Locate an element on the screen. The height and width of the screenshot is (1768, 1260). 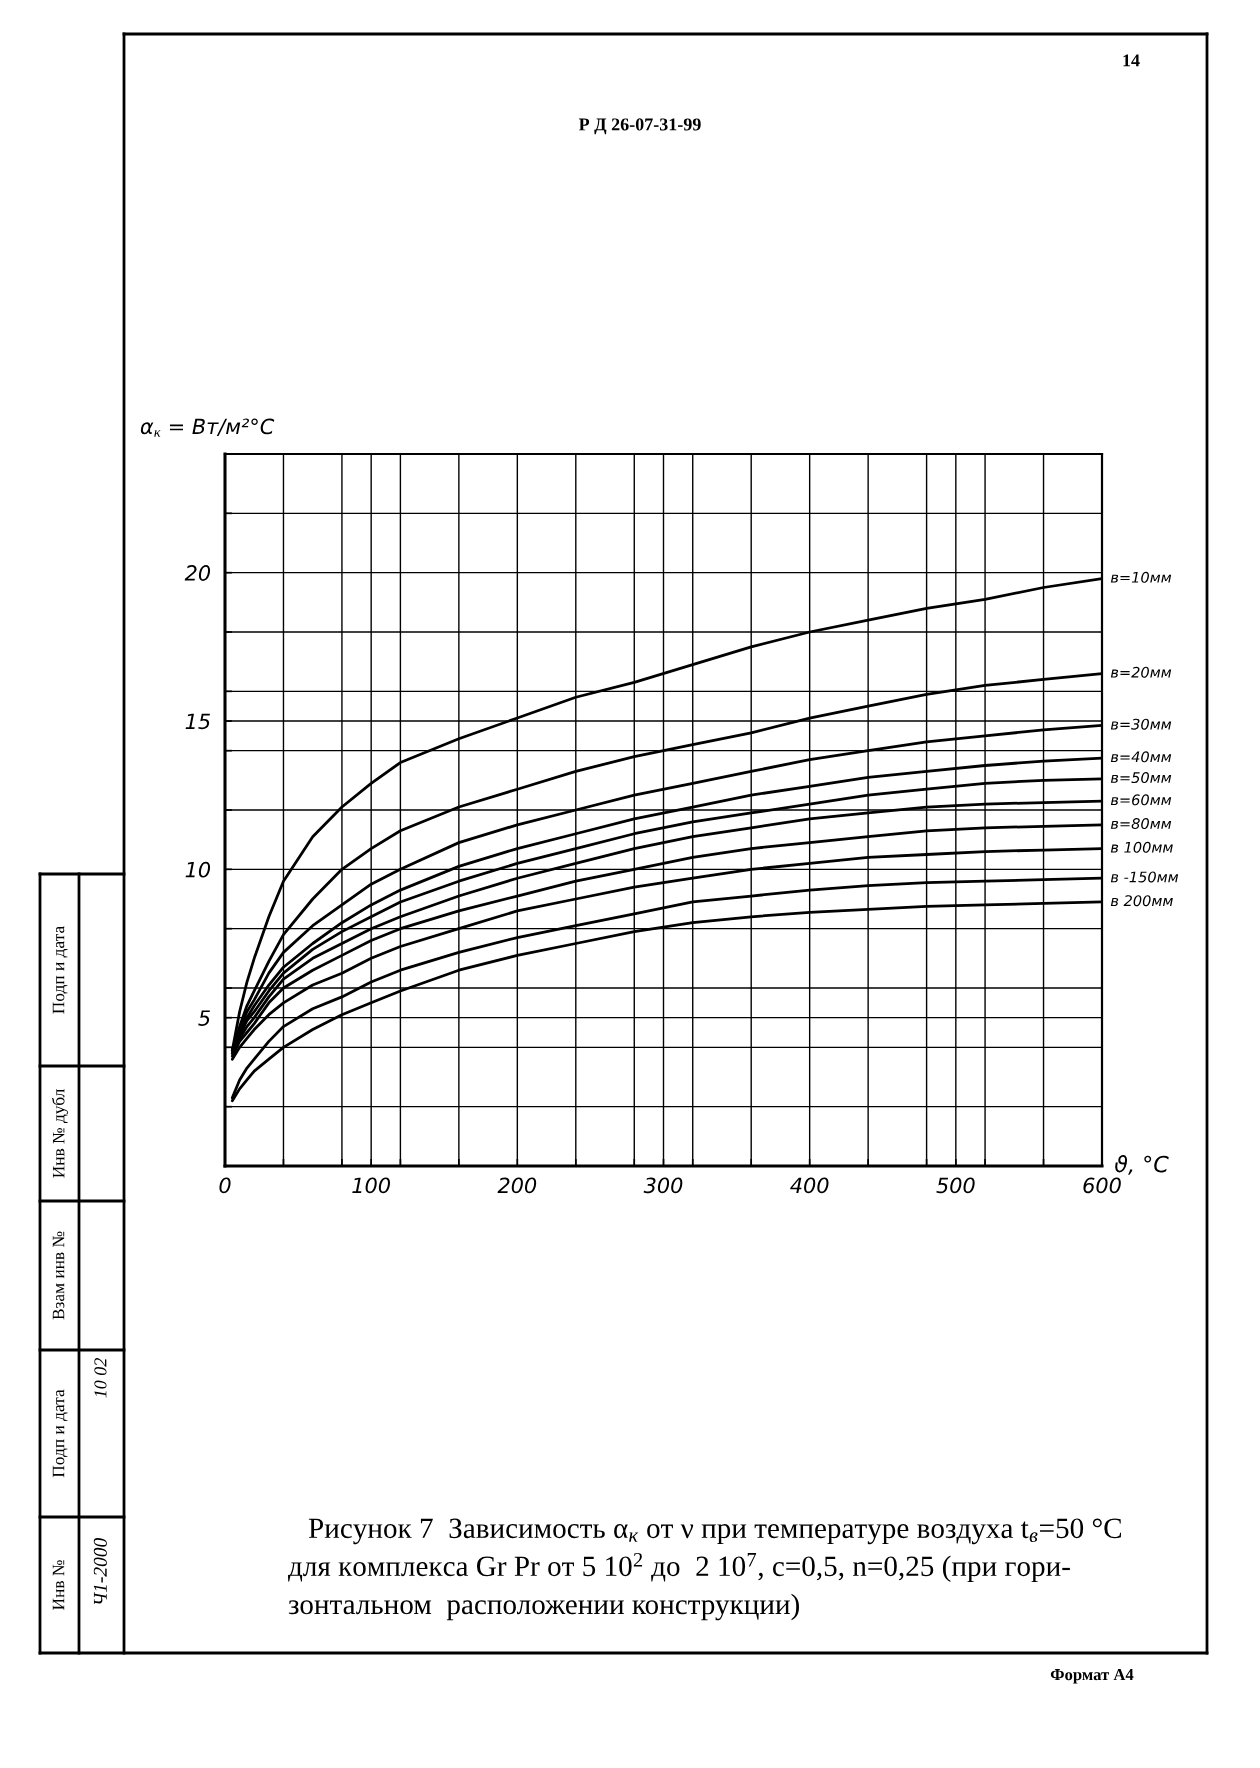
text: 14 is located at coordinates (1131, 60).